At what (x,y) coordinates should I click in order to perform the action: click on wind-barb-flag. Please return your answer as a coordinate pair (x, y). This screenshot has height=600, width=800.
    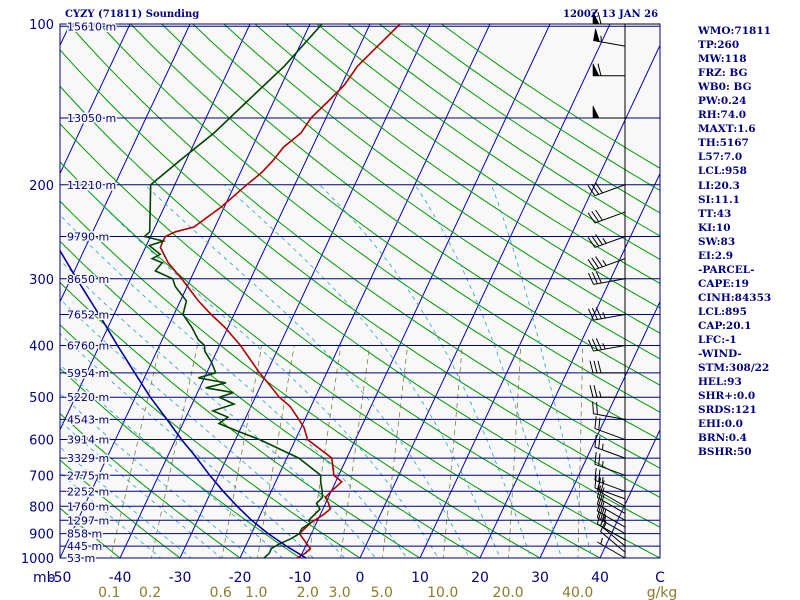
    Looking at the image, I should click on (596, 112).